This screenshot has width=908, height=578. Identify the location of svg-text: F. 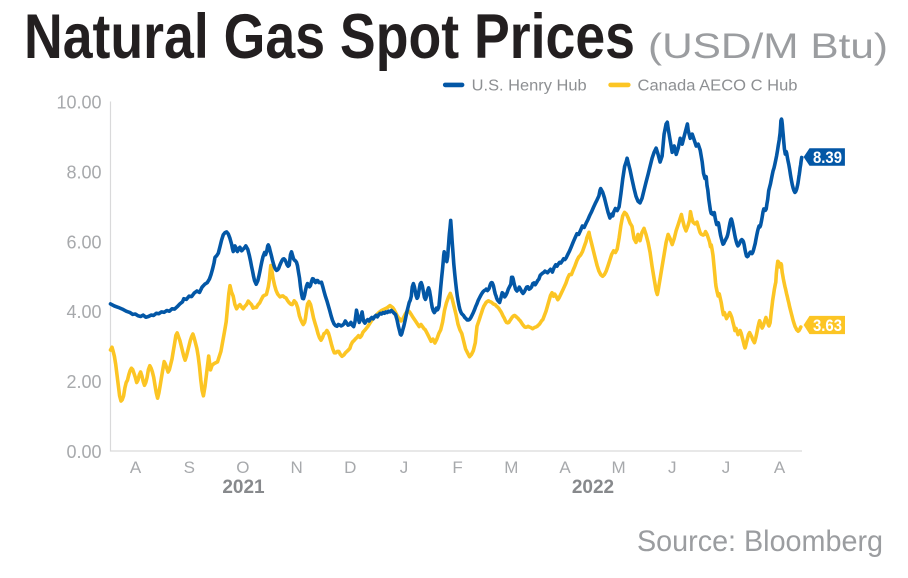
(457, 467).